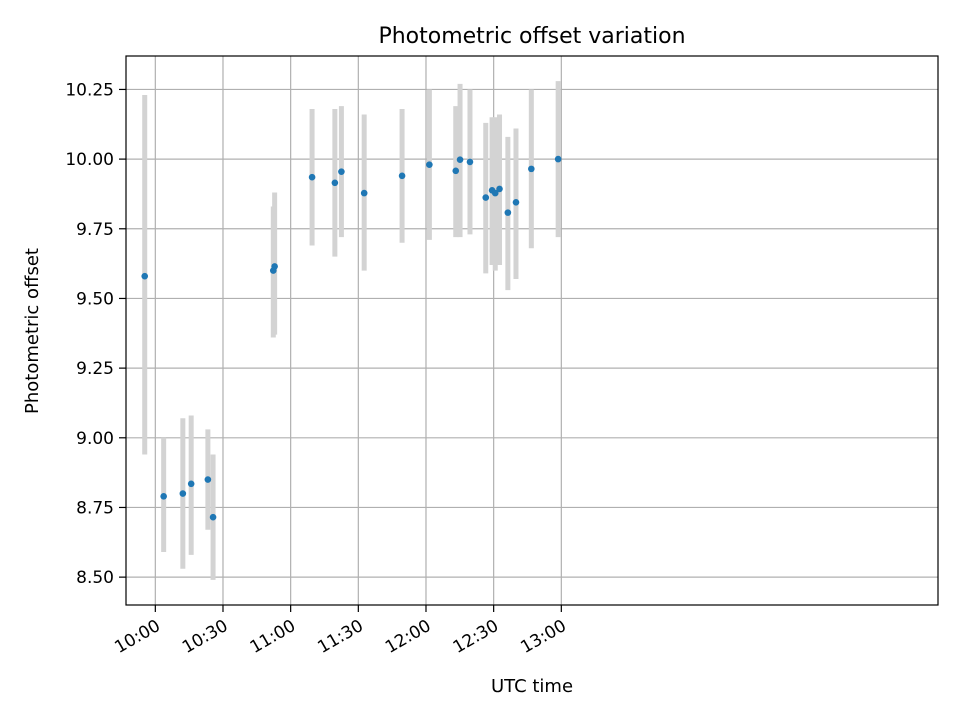  What do you see at coordinates (95, 299) in the screenshot?
I see `y-tick-label: 9.50` at bounding box center [95, 299].